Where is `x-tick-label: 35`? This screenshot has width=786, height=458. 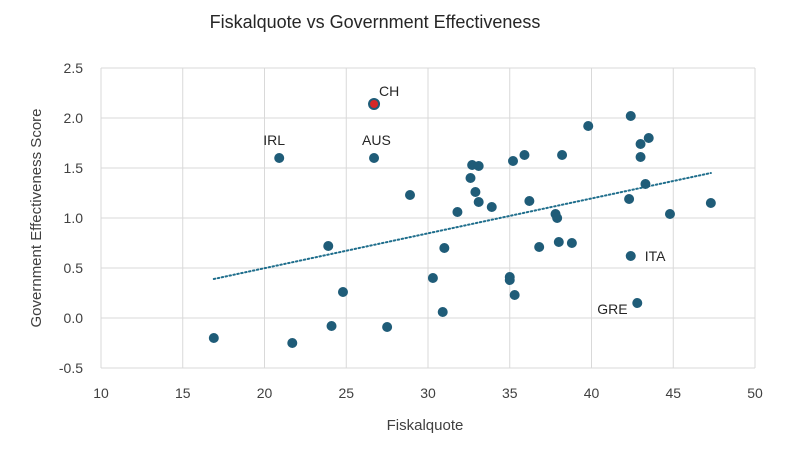
x-tick-label: 35 is located at coordinates (510, 393).